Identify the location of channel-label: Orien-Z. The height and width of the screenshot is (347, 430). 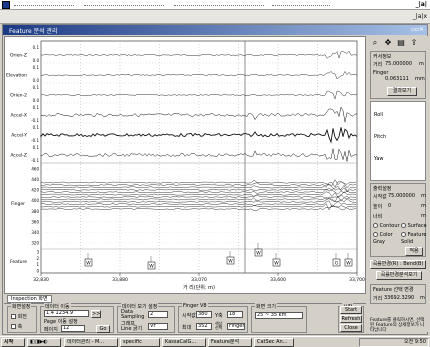
(18, 56).